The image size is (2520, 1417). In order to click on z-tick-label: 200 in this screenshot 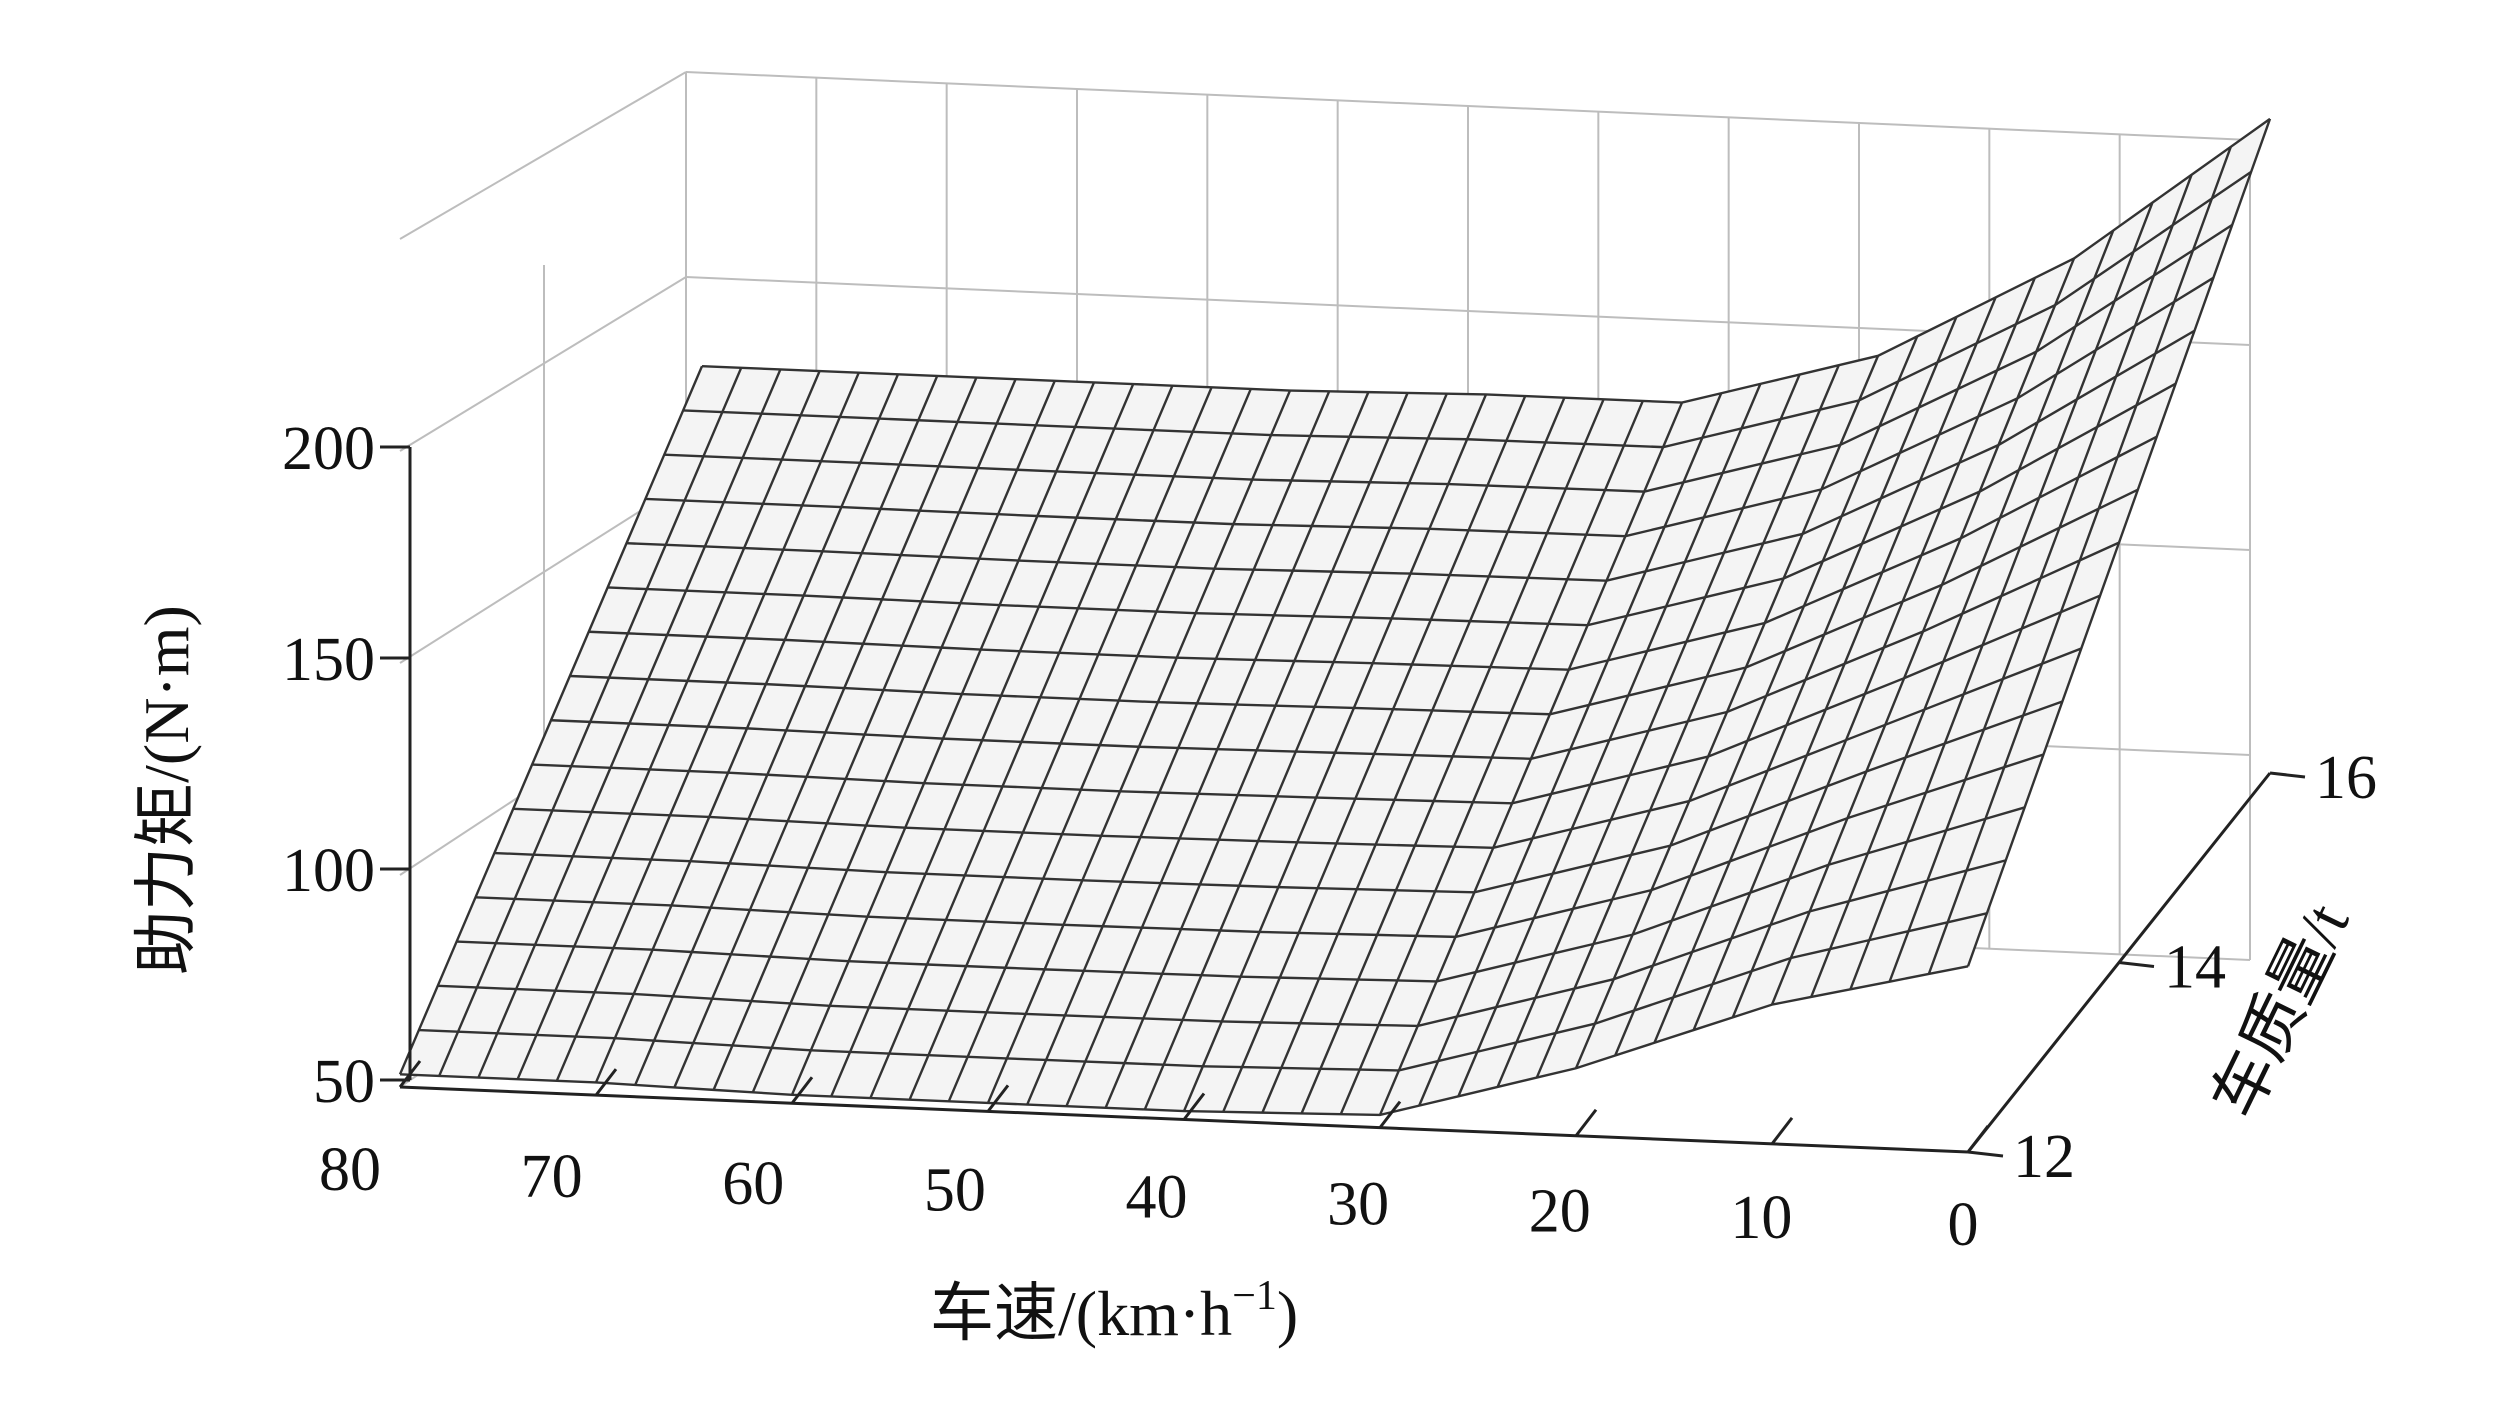, I will do `click(328, 449)`.